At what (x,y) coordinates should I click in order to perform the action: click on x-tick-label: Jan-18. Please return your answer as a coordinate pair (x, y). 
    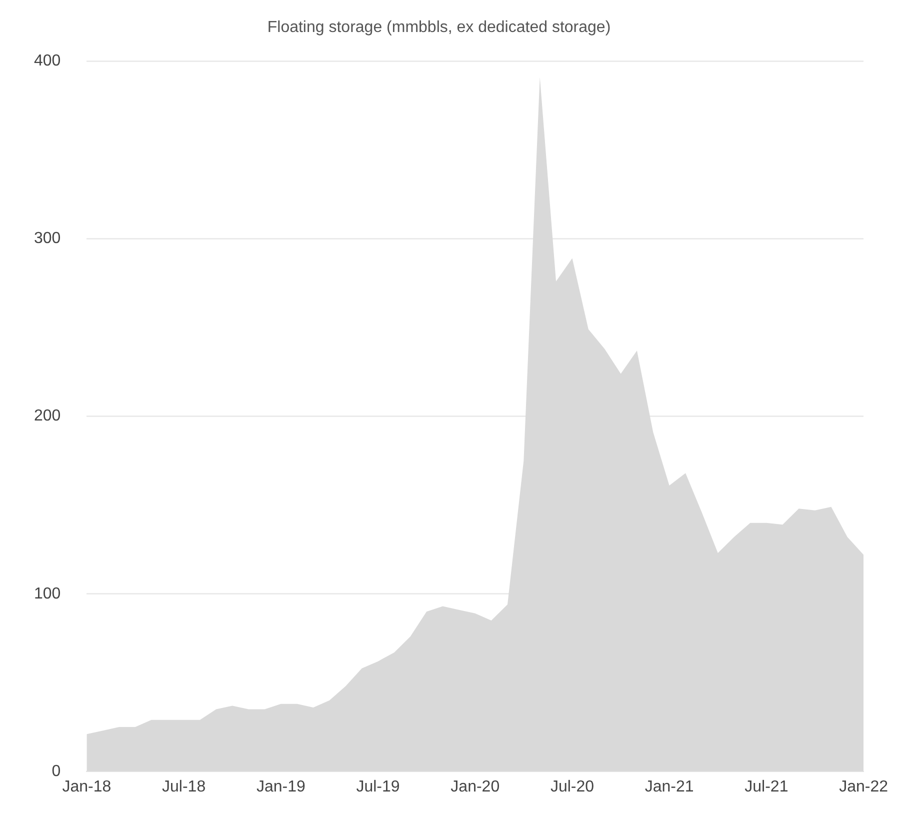
    Looking at the image, I should click on (87, 787).